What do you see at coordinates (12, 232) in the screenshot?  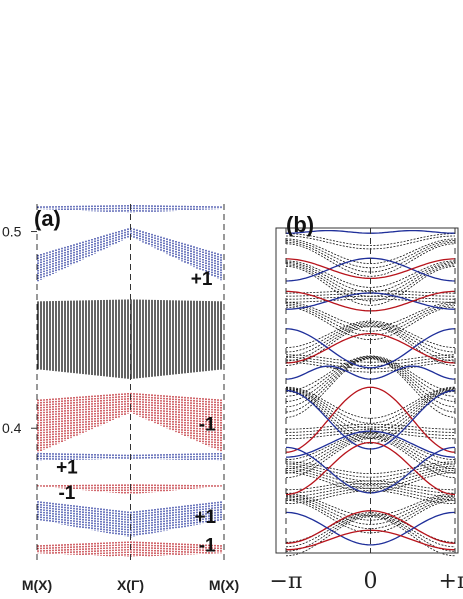 I see `y-tick-label: 0.5` at bounding box center [12, 232].